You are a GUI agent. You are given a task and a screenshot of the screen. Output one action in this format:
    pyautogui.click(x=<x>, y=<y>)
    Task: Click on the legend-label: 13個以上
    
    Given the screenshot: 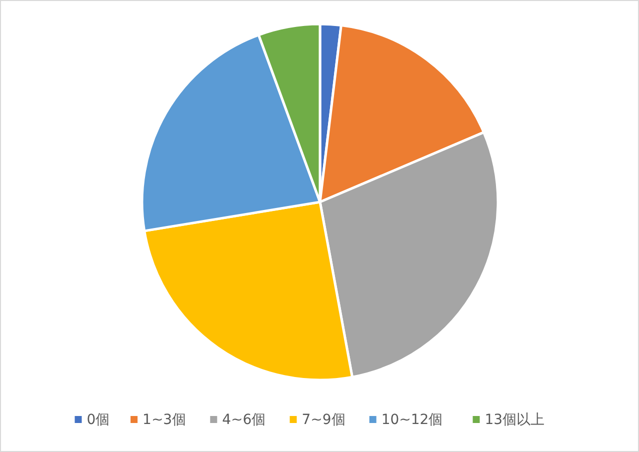 What is the action you would take?
    pyautogui.click(x=514, y=420)
    